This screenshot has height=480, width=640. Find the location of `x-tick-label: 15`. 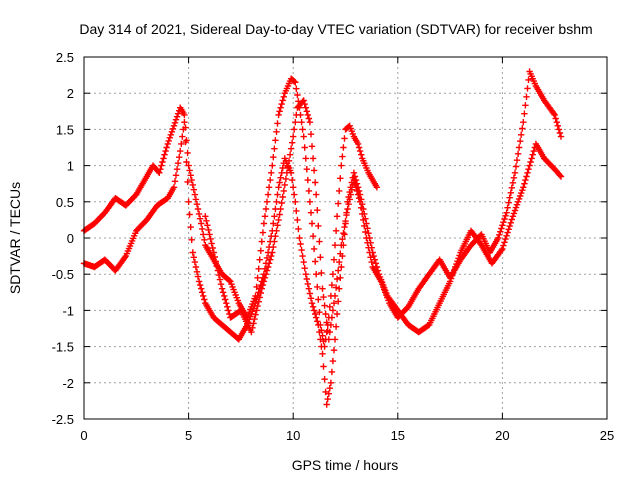

x-tick-label: 15 is located at coordinates (398, 435).